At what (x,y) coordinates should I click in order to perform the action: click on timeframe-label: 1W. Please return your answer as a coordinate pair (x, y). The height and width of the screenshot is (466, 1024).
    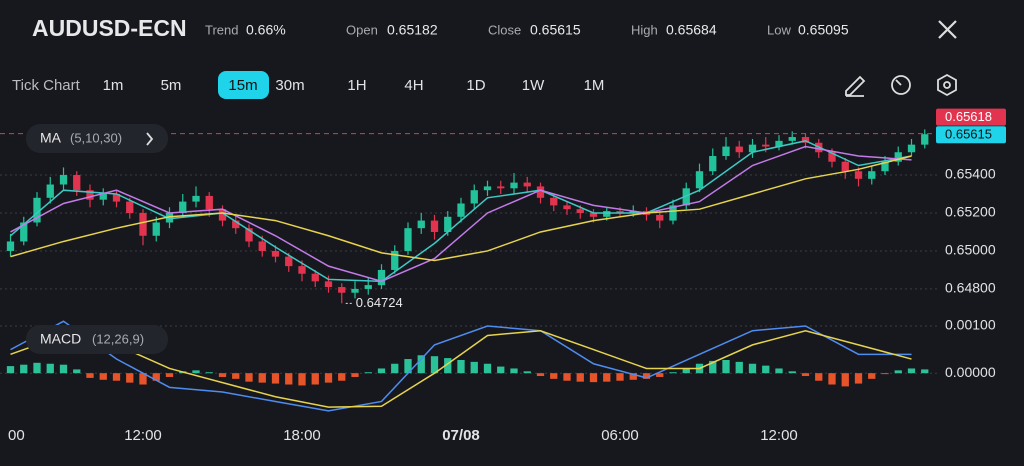
    Looking at the image, I should click on (533, 85).